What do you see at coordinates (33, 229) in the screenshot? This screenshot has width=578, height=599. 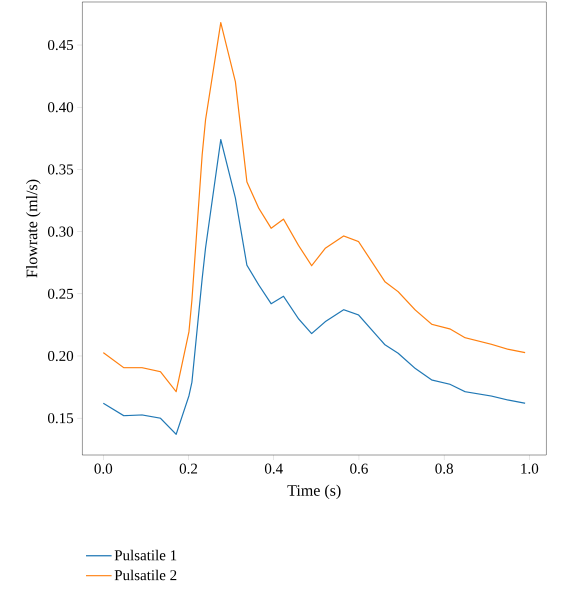 I see `y-axis-title: Flowrate (ml/s)` at bounding box center [33, 229].